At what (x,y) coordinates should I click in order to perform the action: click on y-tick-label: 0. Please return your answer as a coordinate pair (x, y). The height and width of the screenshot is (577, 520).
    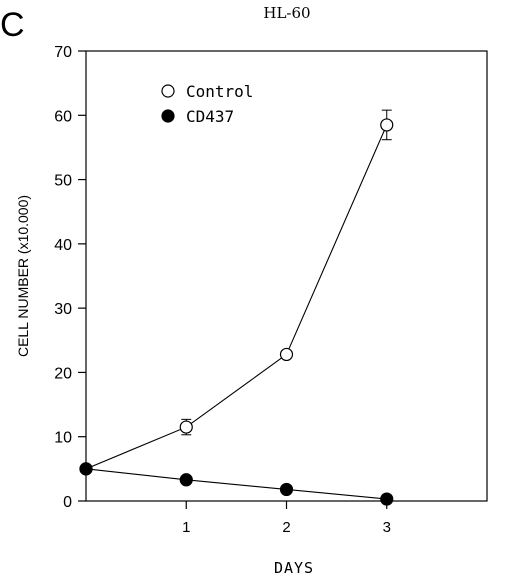
    Looking at the image, I should click on (67, 502).